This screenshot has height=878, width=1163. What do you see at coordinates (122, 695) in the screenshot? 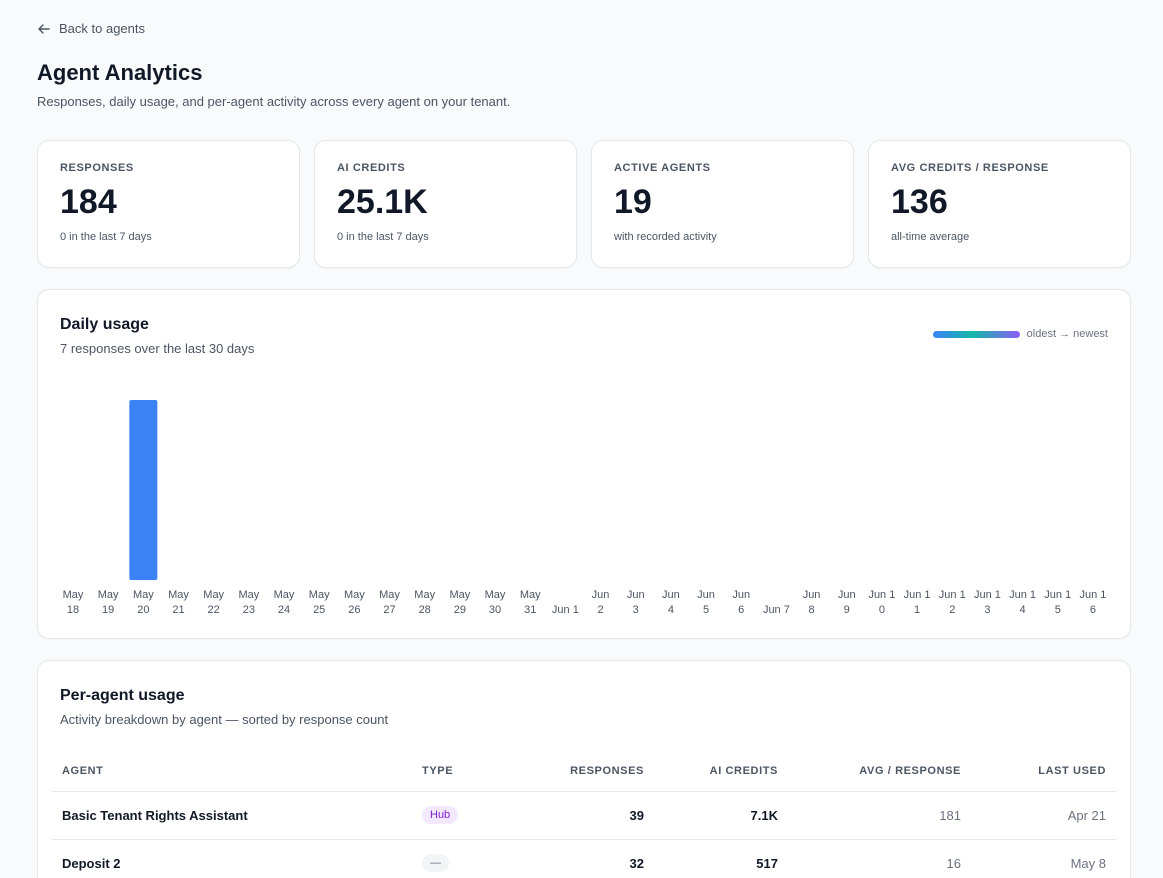
I see `per-agent-title: Per-agent usage` at bounding box center [122, 695].